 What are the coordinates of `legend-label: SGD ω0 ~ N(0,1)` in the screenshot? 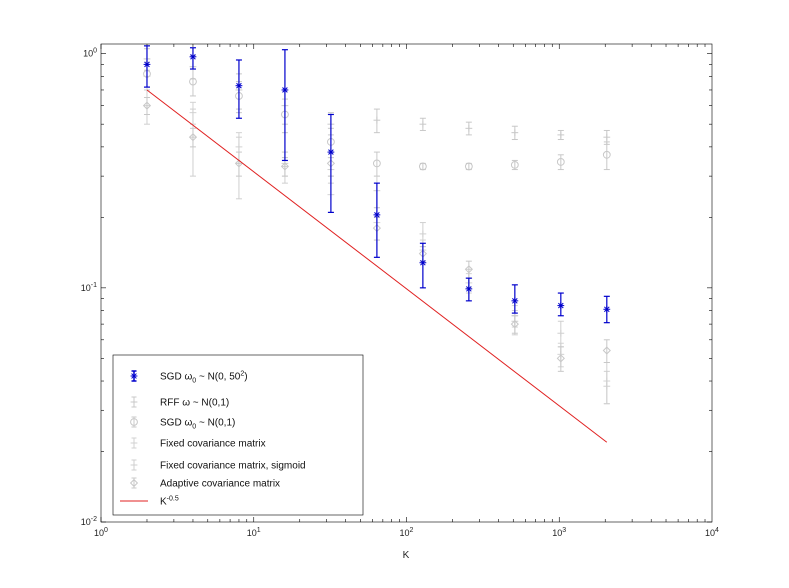 It's located at (197, 424).